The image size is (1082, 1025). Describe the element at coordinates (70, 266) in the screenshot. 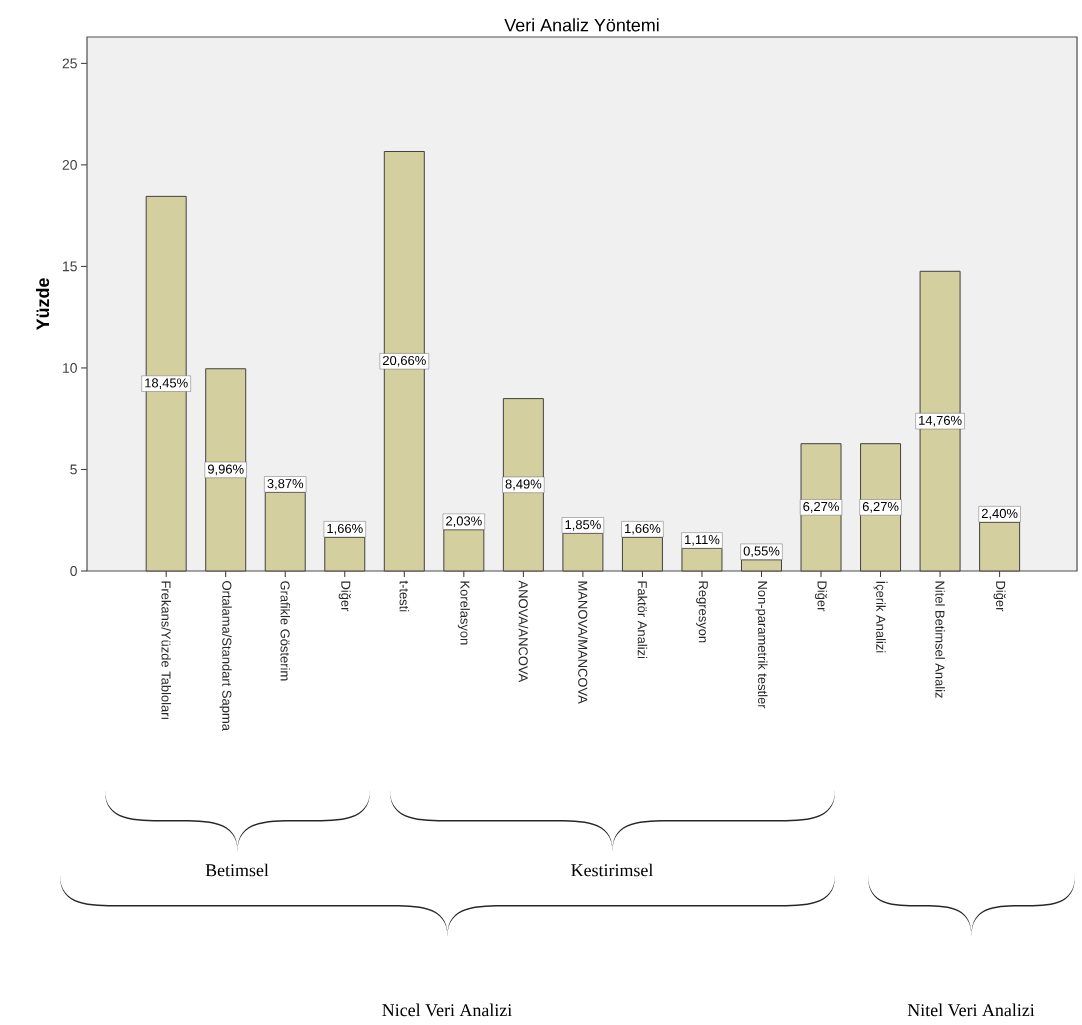

I see `y-tick-label: 15` at that location.